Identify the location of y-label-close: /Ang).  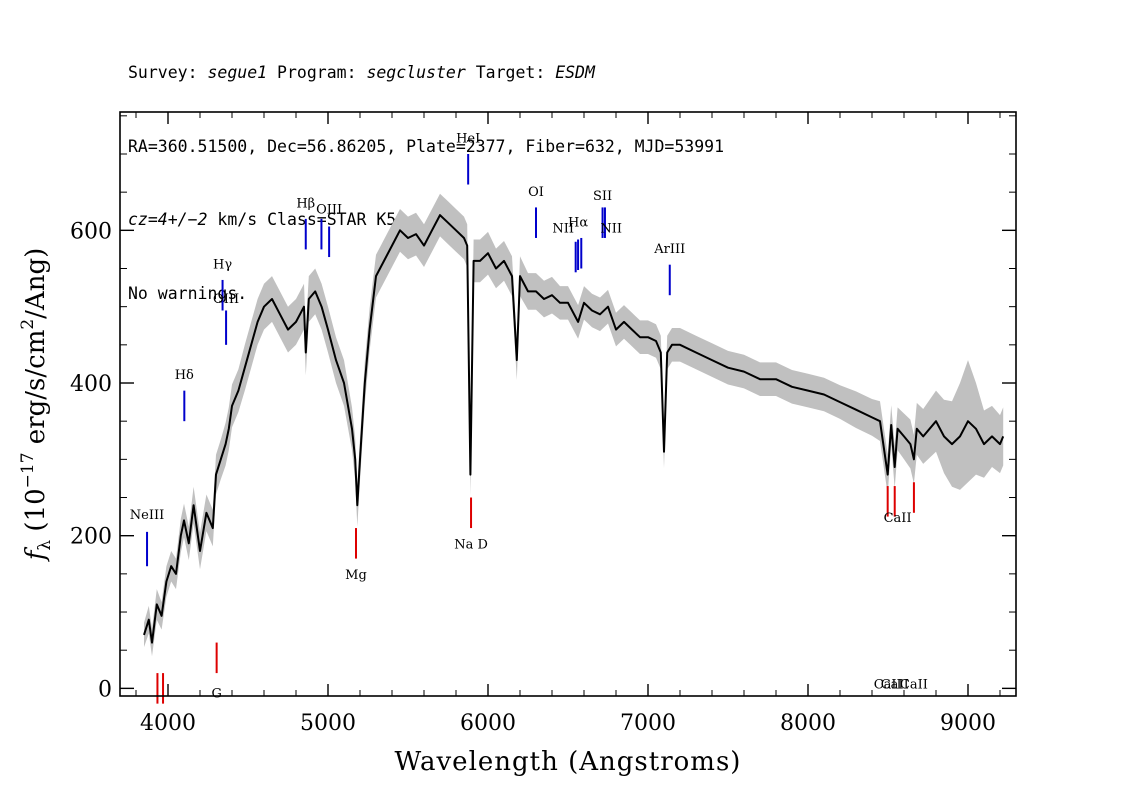
(36, 283).